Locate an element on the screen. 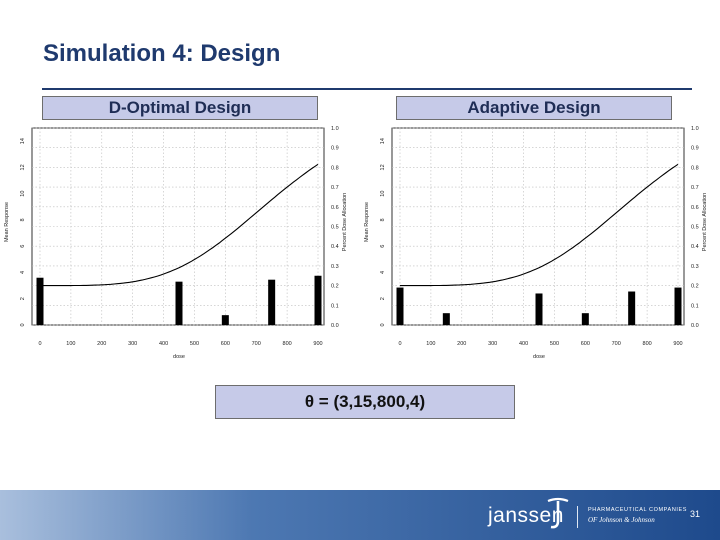 The width and height of the screenshot is (720, 540). footer-tagline-bottom: OF Johnson & Johnson is located at coordinates (621, 520).